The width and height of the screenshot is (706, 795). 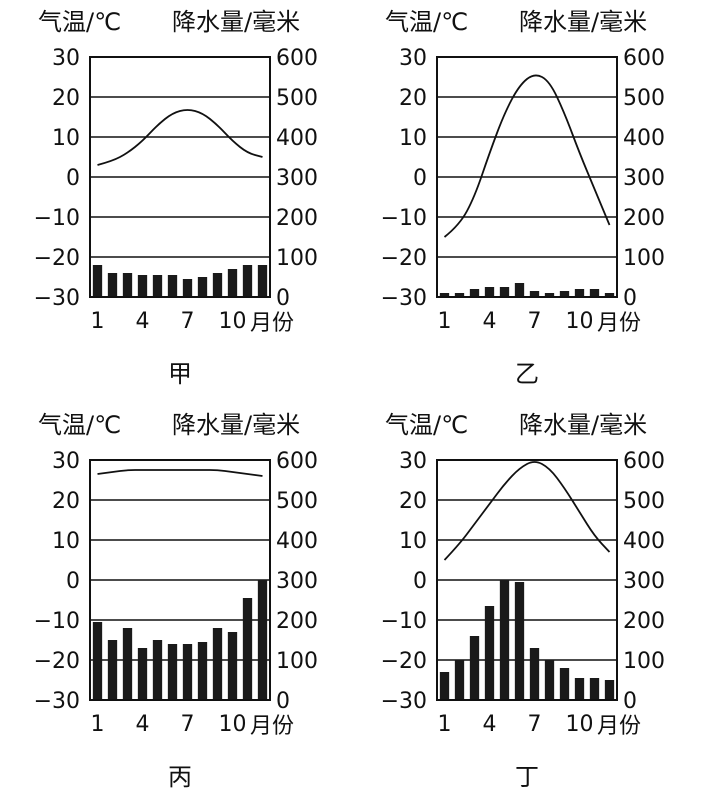 What do you see at coordinates (644, 661) in the screenshot?
I see `precipitation-tick-label: 100` at bounding box center [644, 661].